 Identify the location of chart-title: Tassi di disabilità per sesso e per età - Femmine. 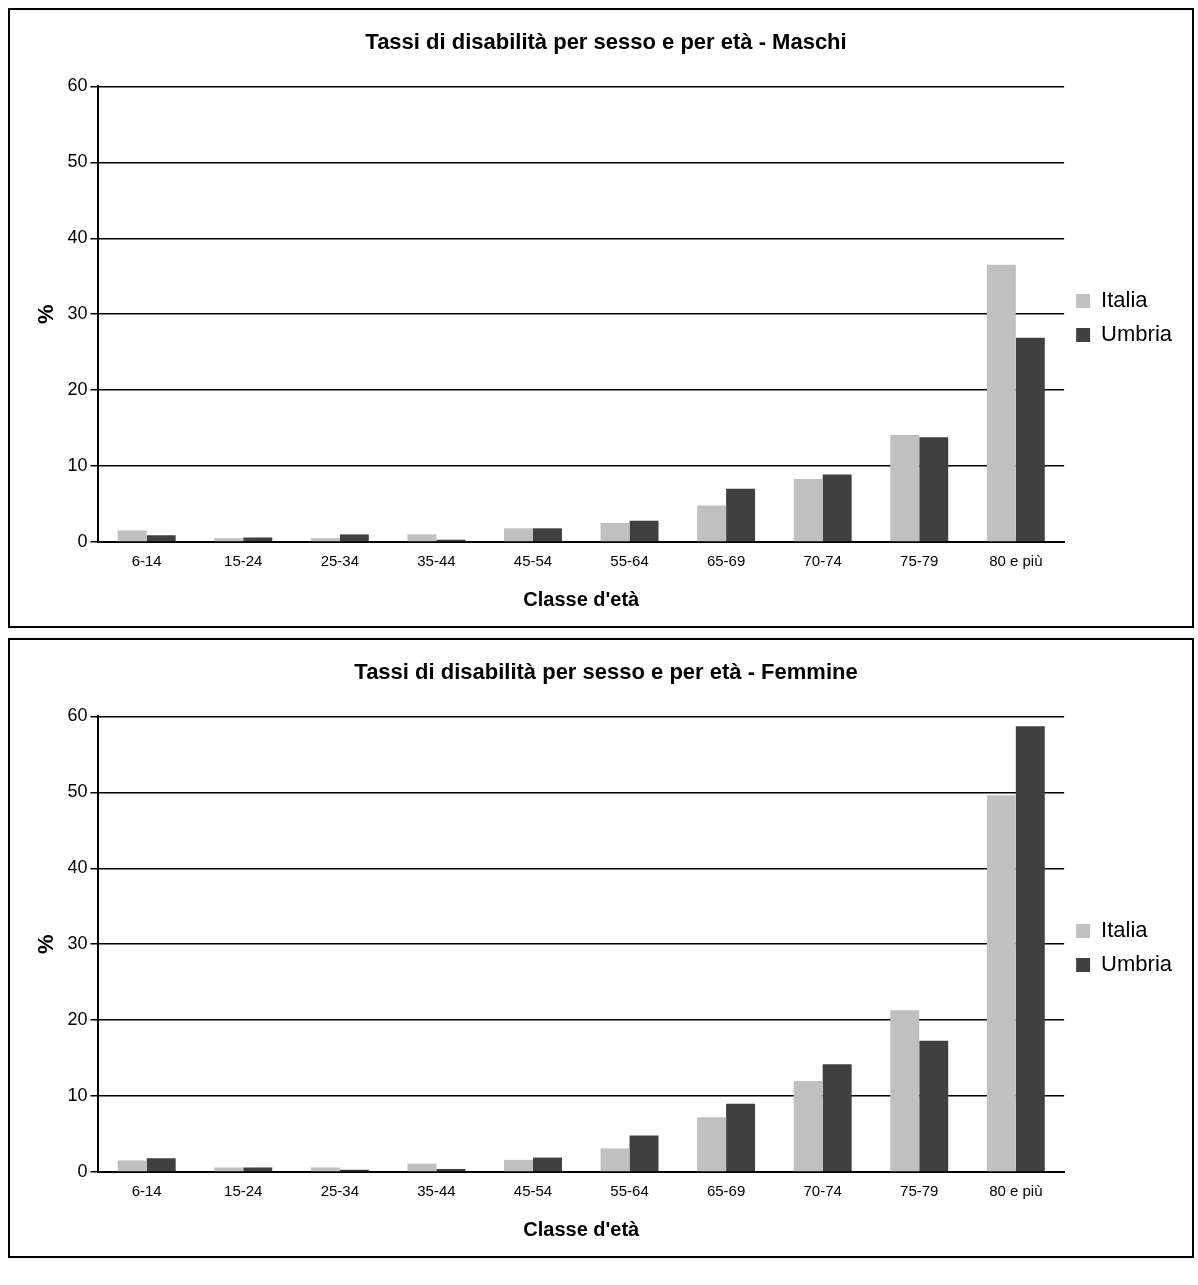
(606, 672).